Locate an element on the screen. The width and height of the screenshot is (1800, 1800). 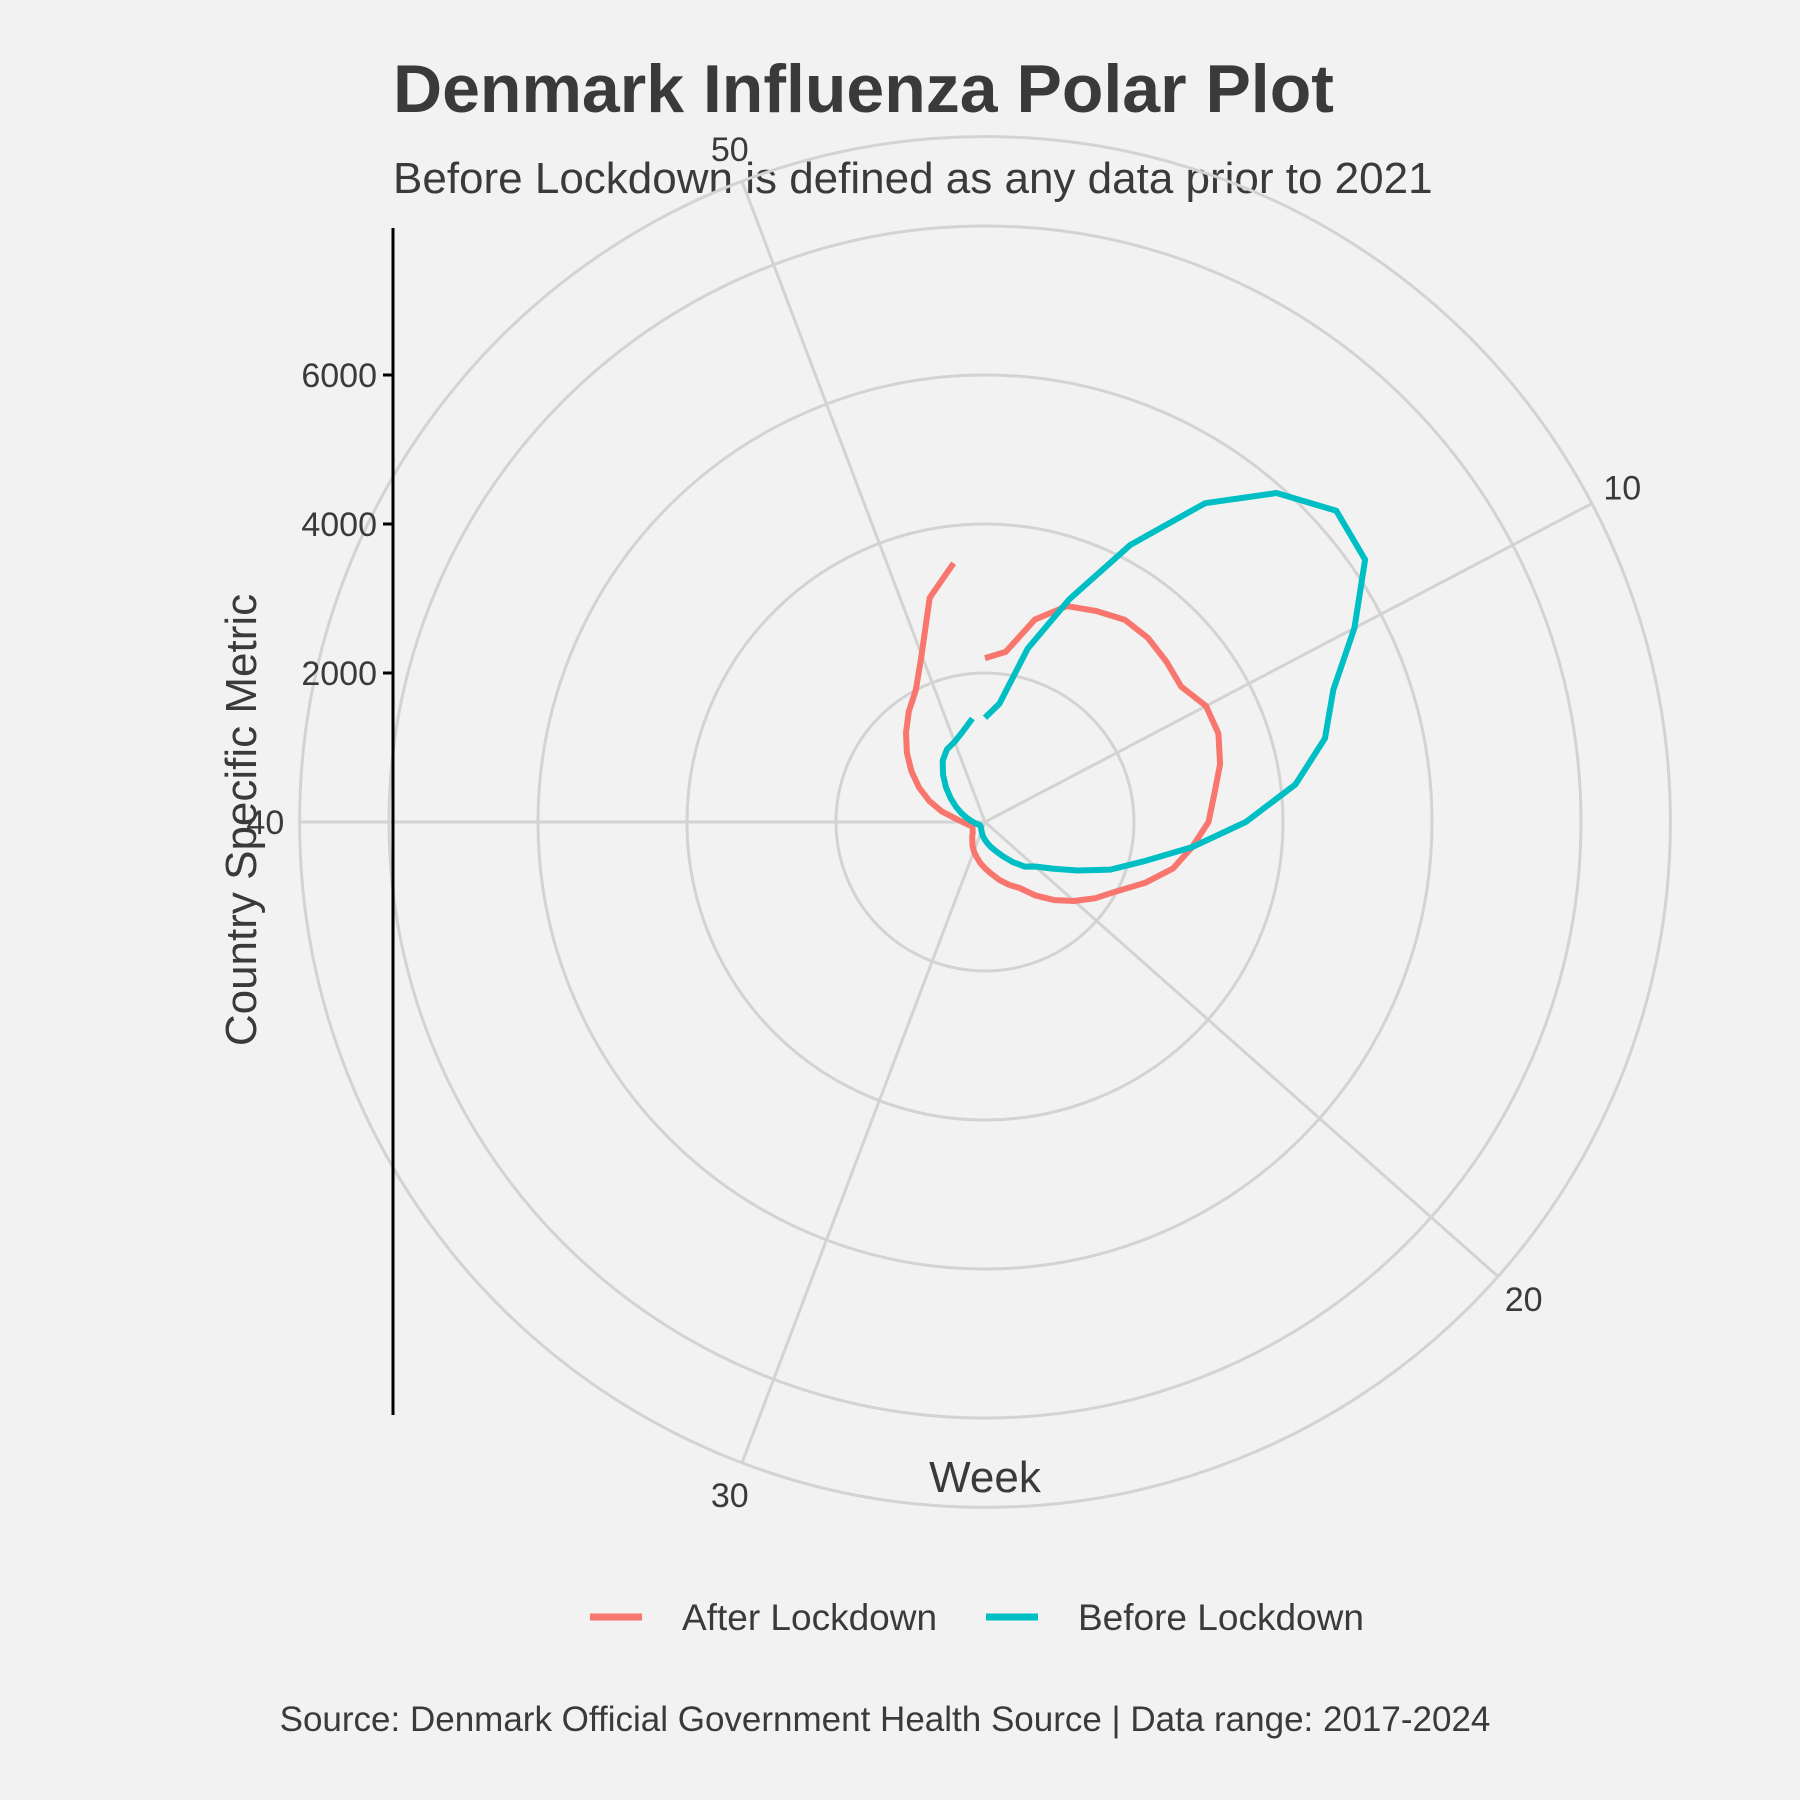
series-layer is located at coordinates (1136, 697).